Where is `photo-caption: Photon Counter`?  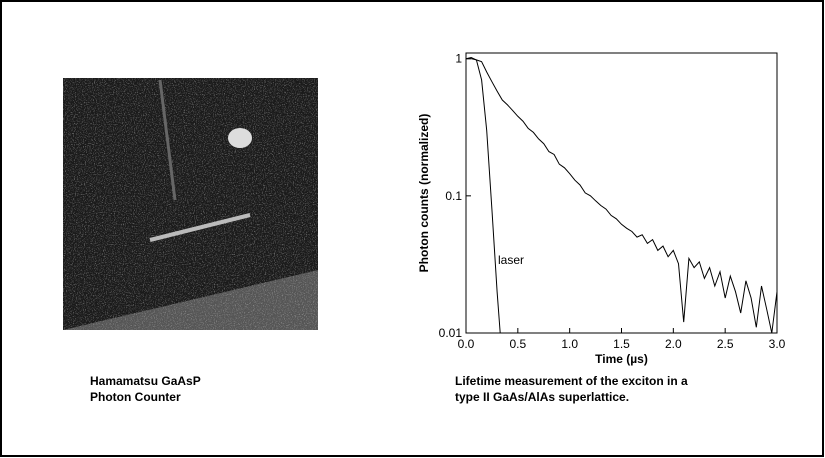
photo-caption: Photon Counter is located at coordinates (135, 397).